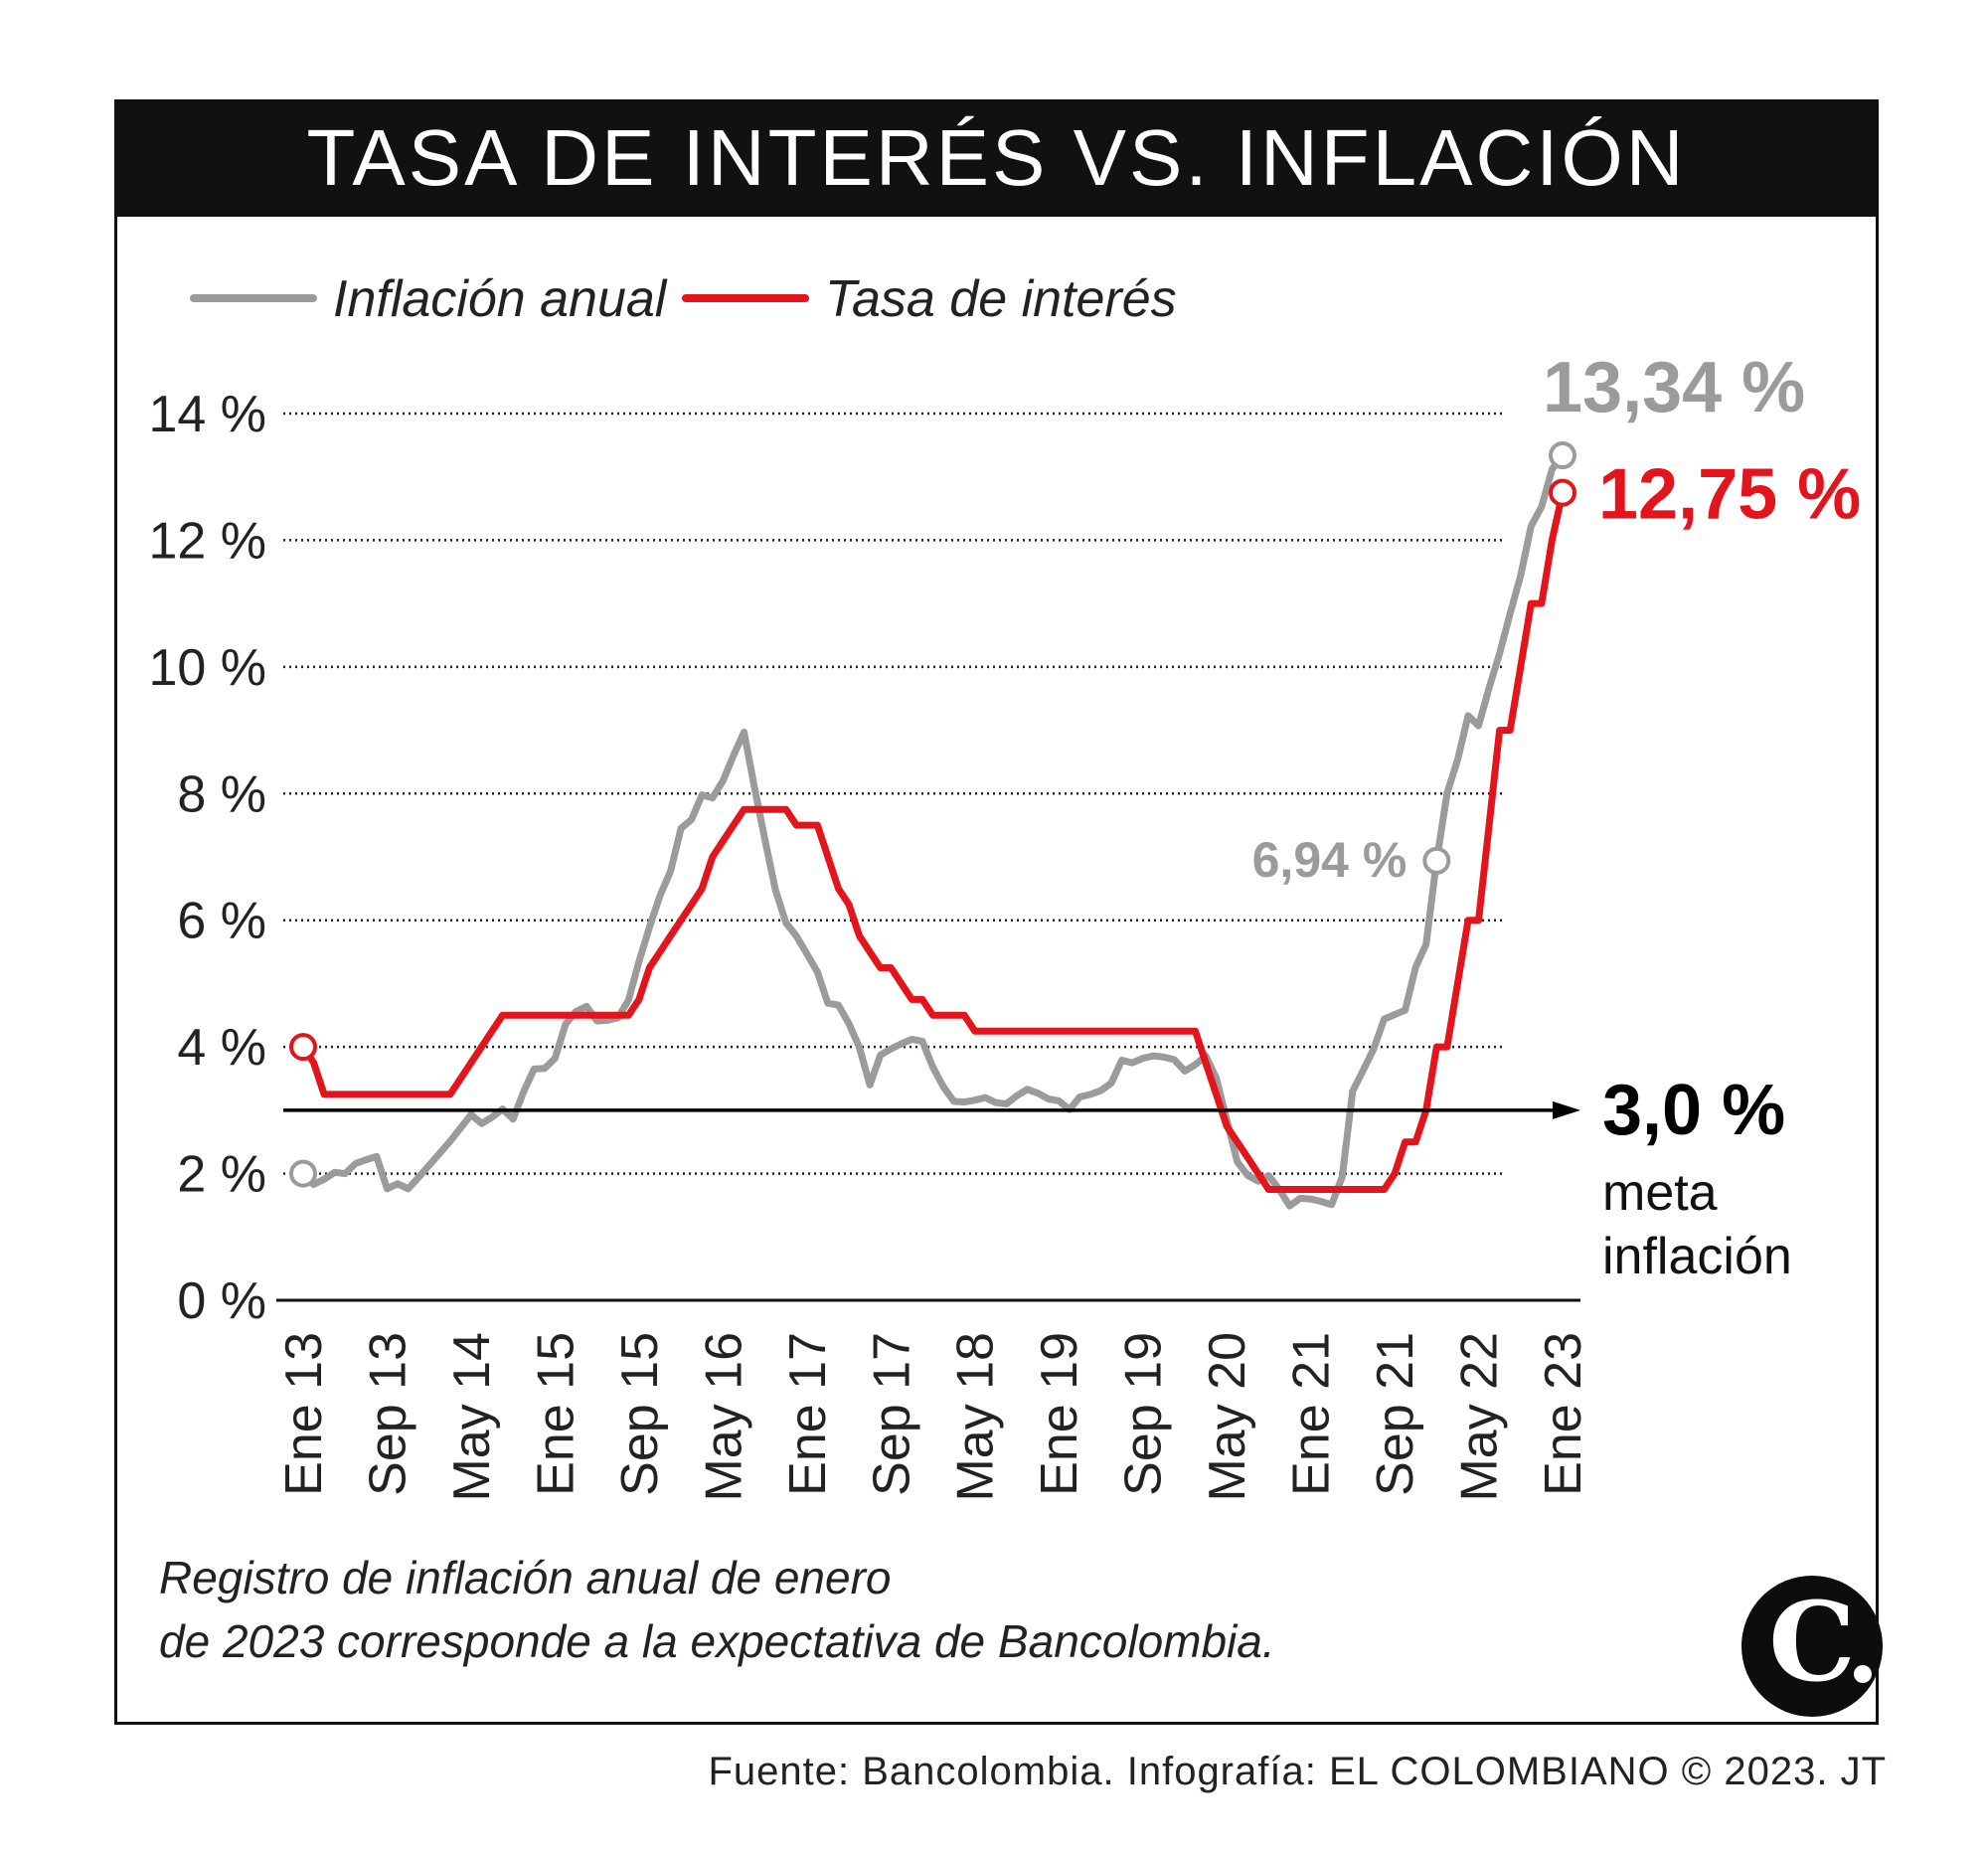 The width and height of the screenshot is (1988, 1851). What do you see at coordinates (221, 794) in the screenshot?
I see `y-tick-label: 8 %` at bounding box center [221, 794].